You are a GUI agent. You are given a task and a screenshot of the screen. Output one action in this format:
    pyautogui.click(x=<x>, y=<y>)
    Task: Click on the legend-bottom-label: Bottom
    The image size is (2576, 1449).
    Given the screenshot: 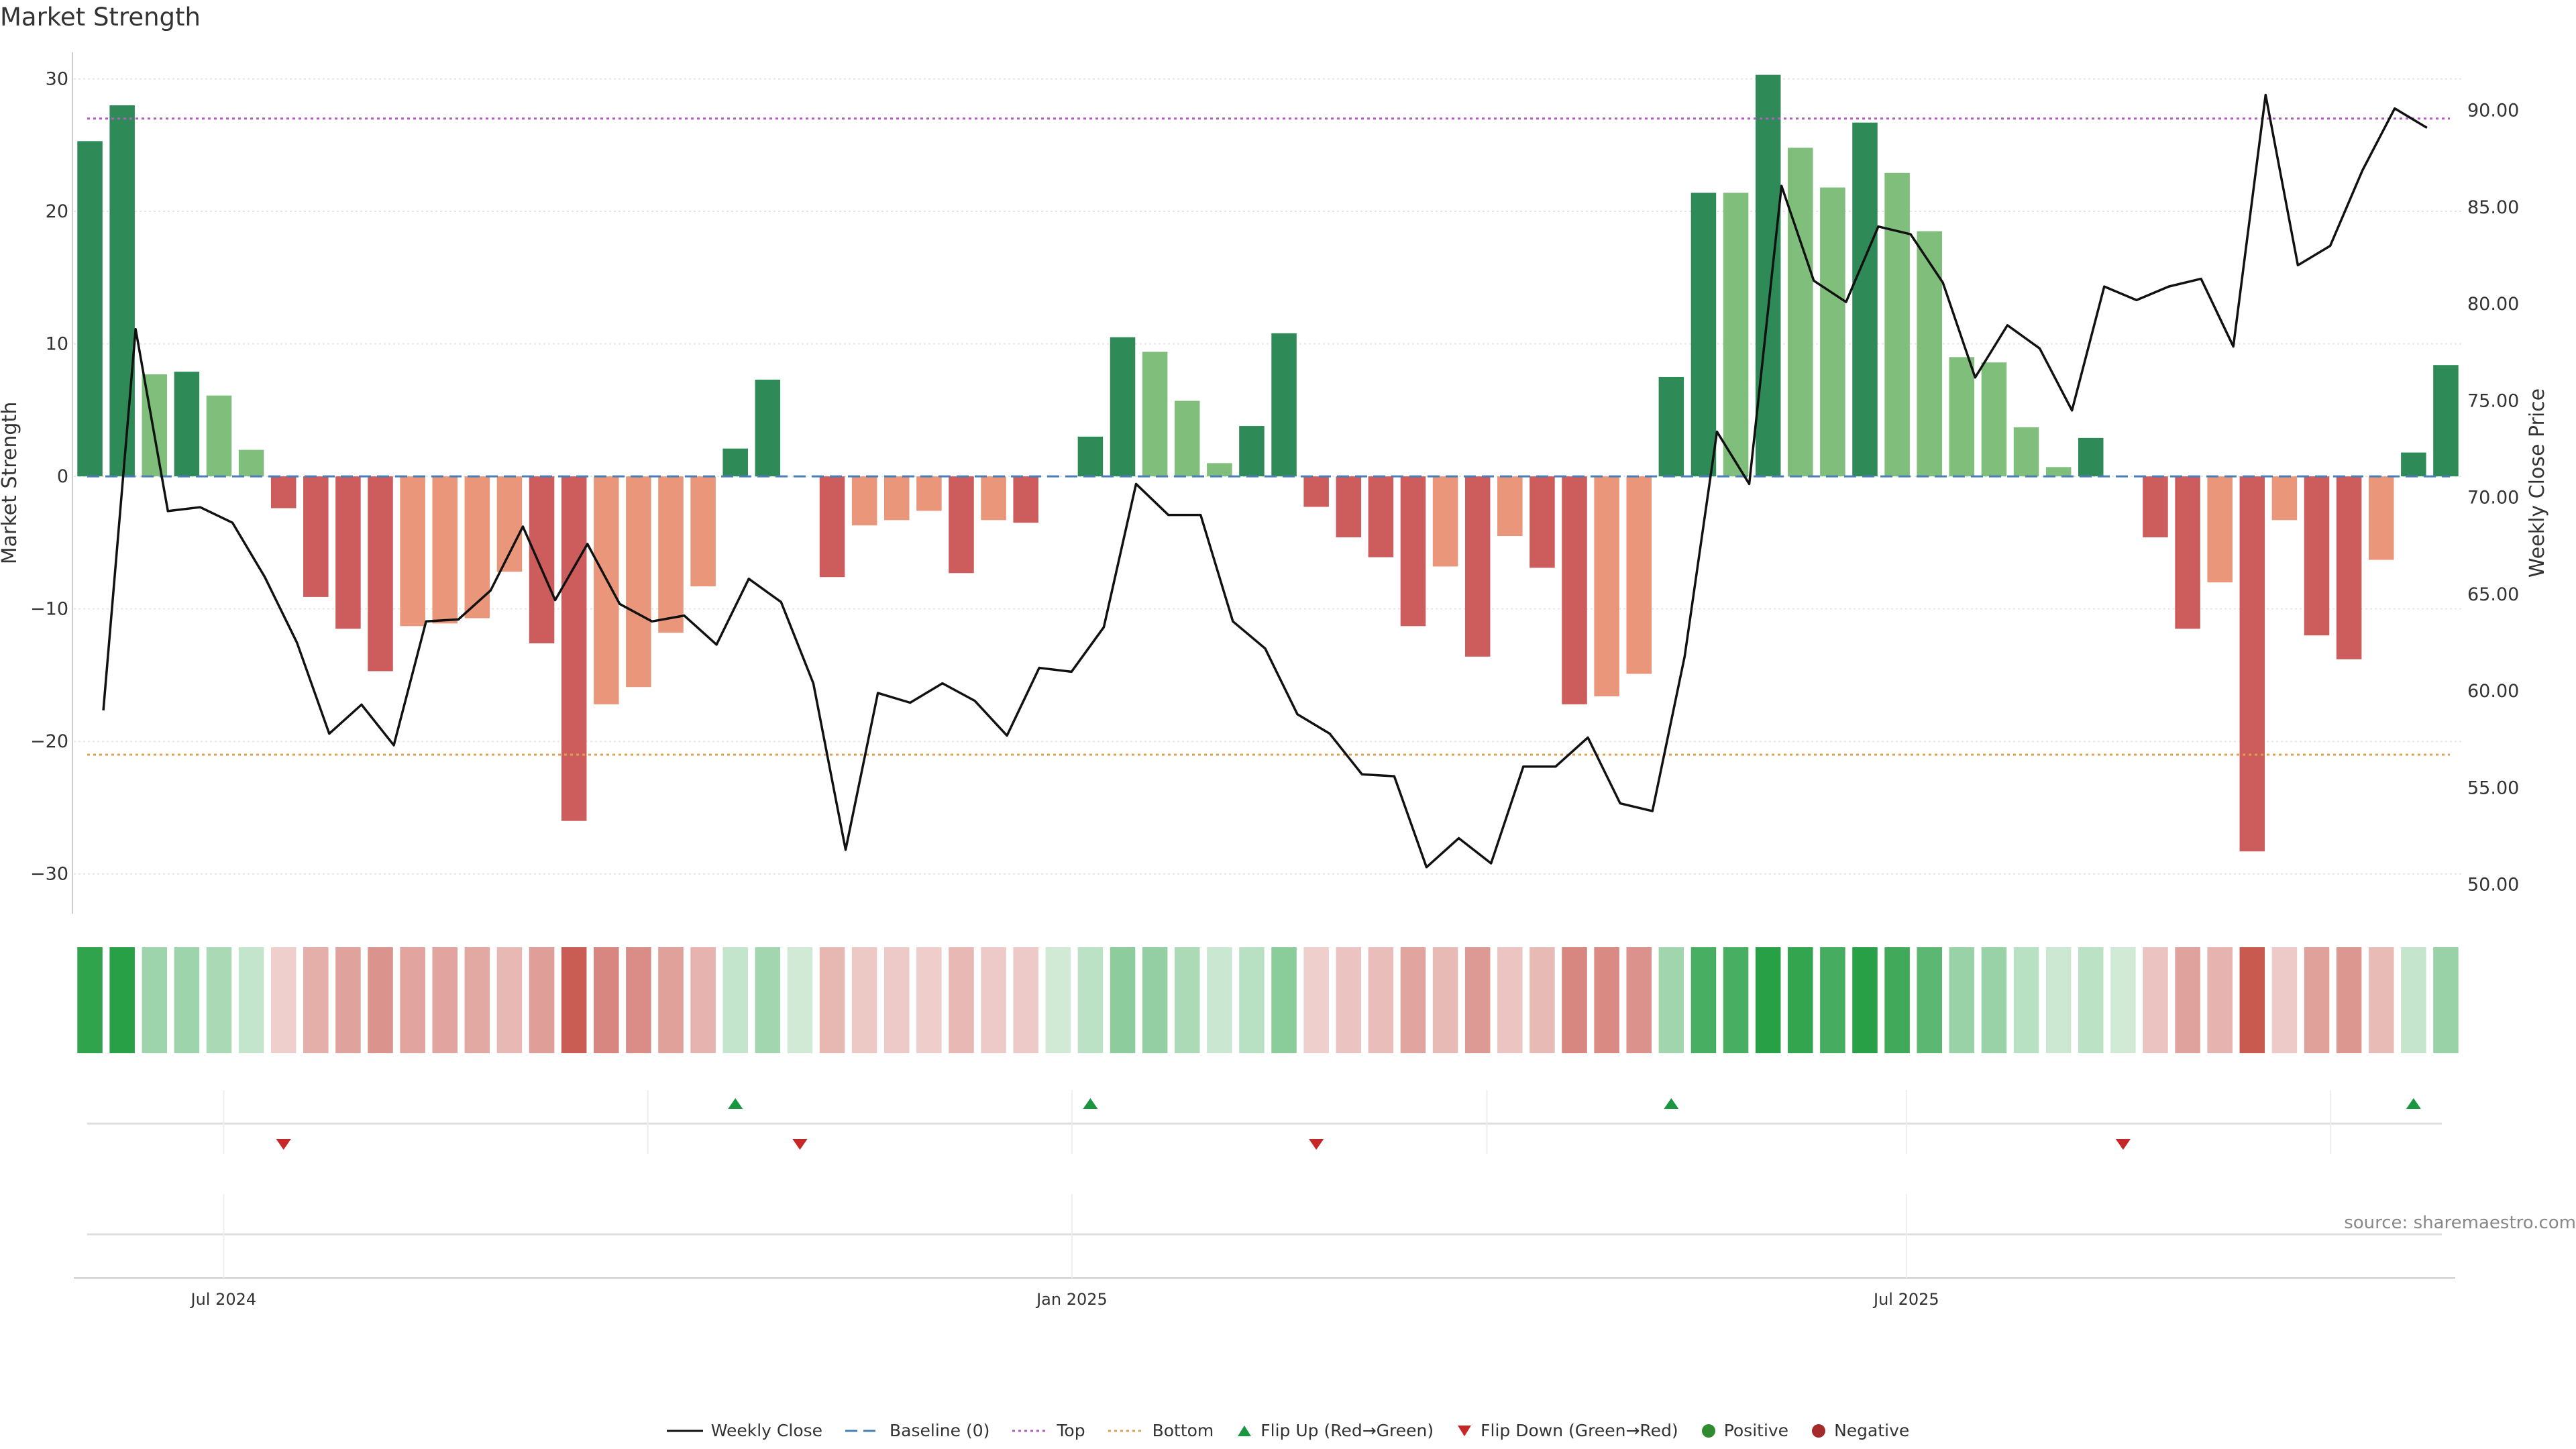 What is the action you would take?
    pyautogui.click(x=1183, y=1430)
    